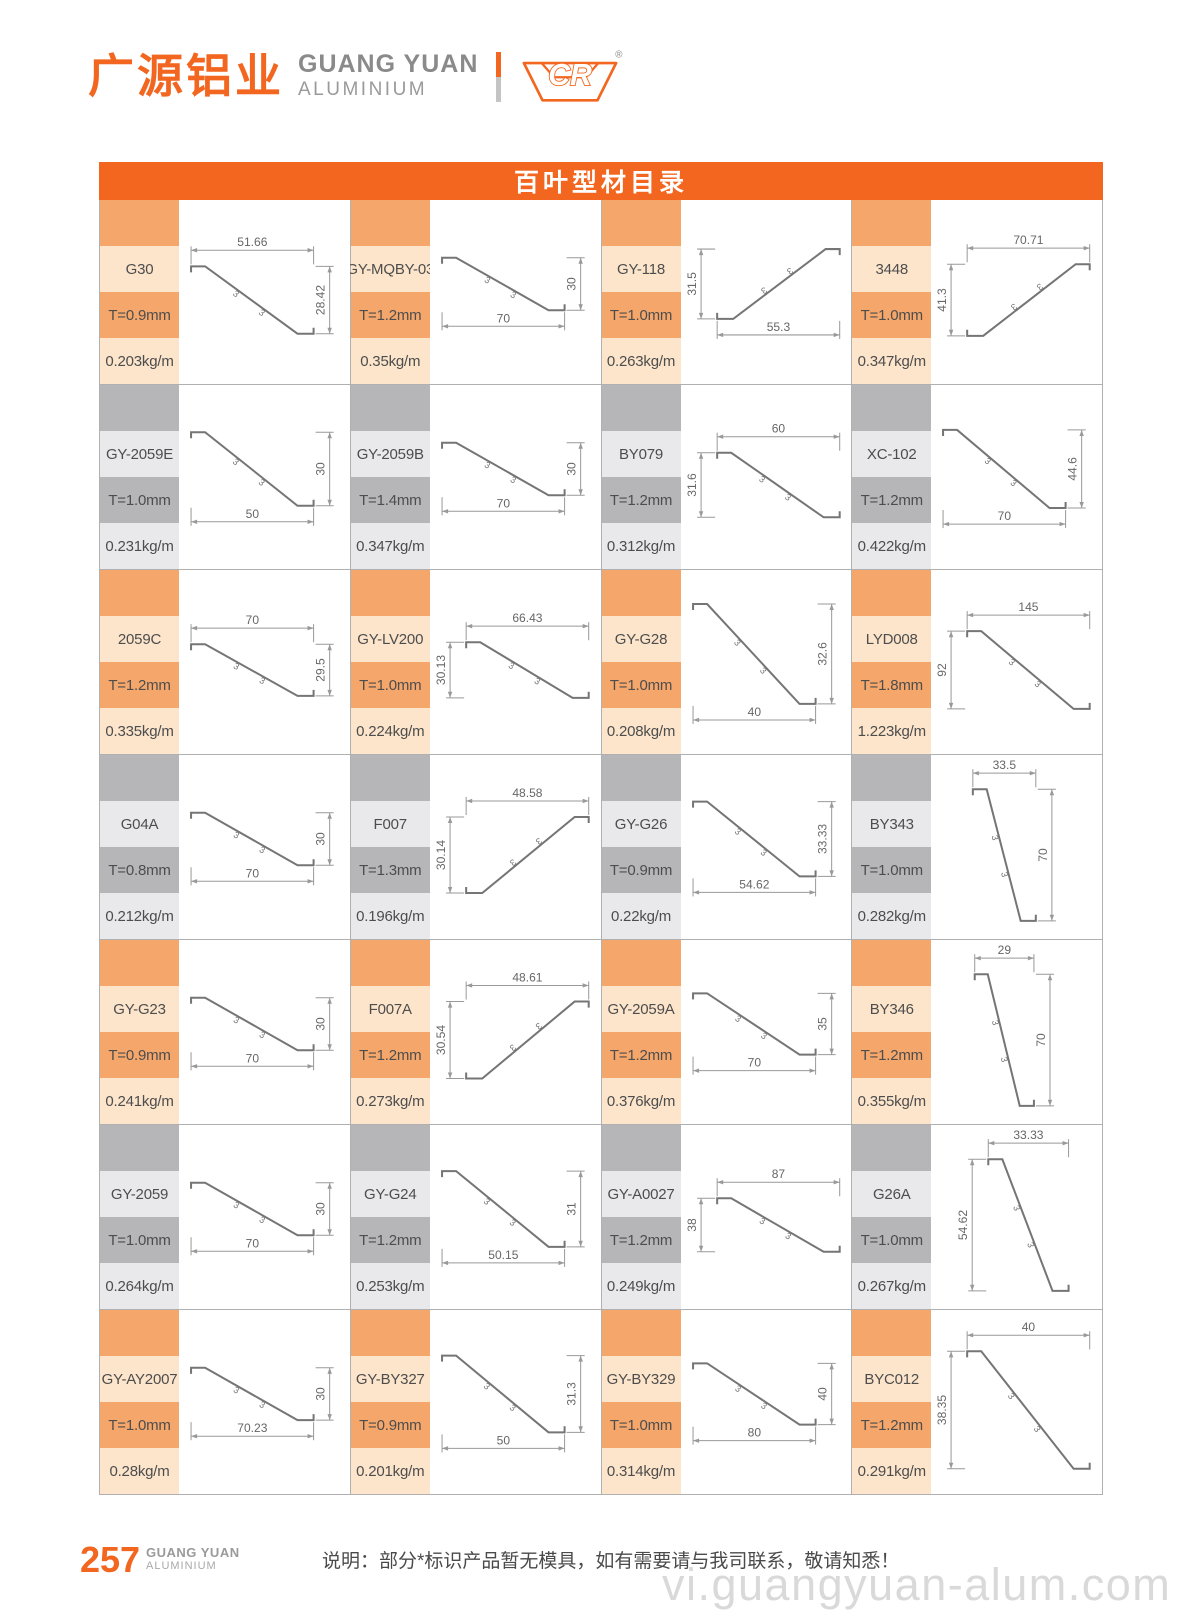  What do you see at coordinates (641, 731) in the screenshot?
I see `profile-weight: 0.208kg/m` at bounding box center [641, 731].